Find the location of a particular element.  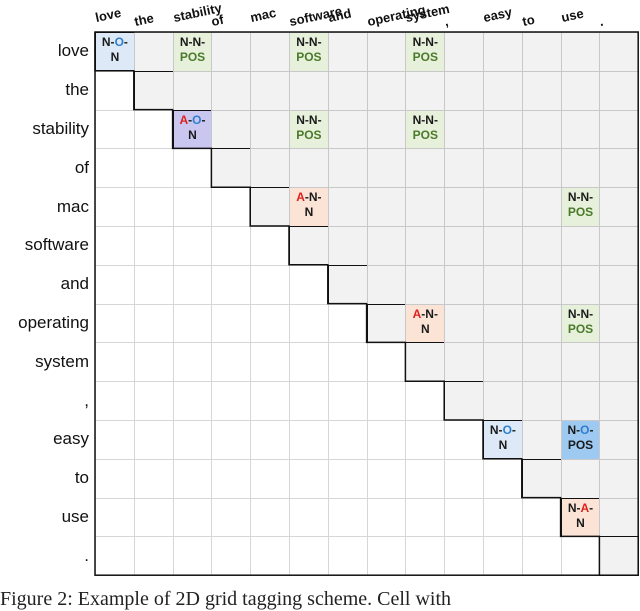

row-header: operating is located at coordinates (53, 322).